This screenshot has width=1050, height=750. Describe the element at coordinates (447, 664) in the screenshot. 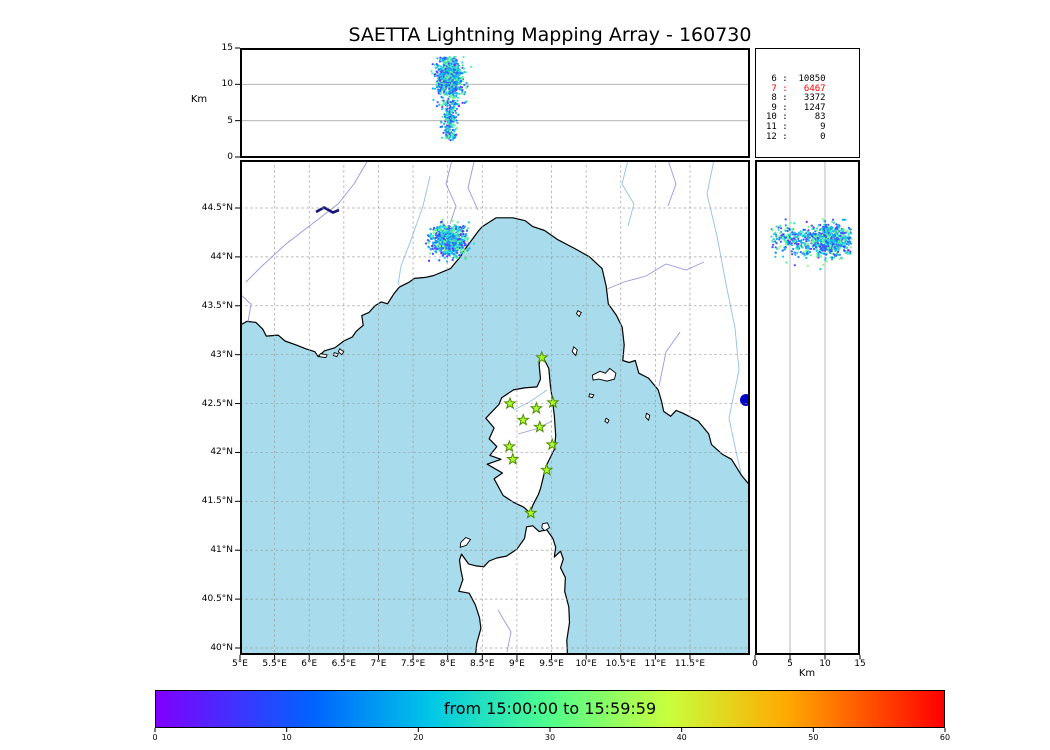

I see `tick-label: 8°E` at that location.